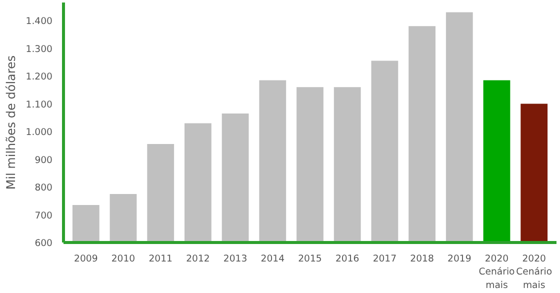 Image resolution: width=560 pixels, height=293 pixels. Describe the element at coordinates (384, 259) in the screenshot. I see `x-tick-label: 2017` at that location.